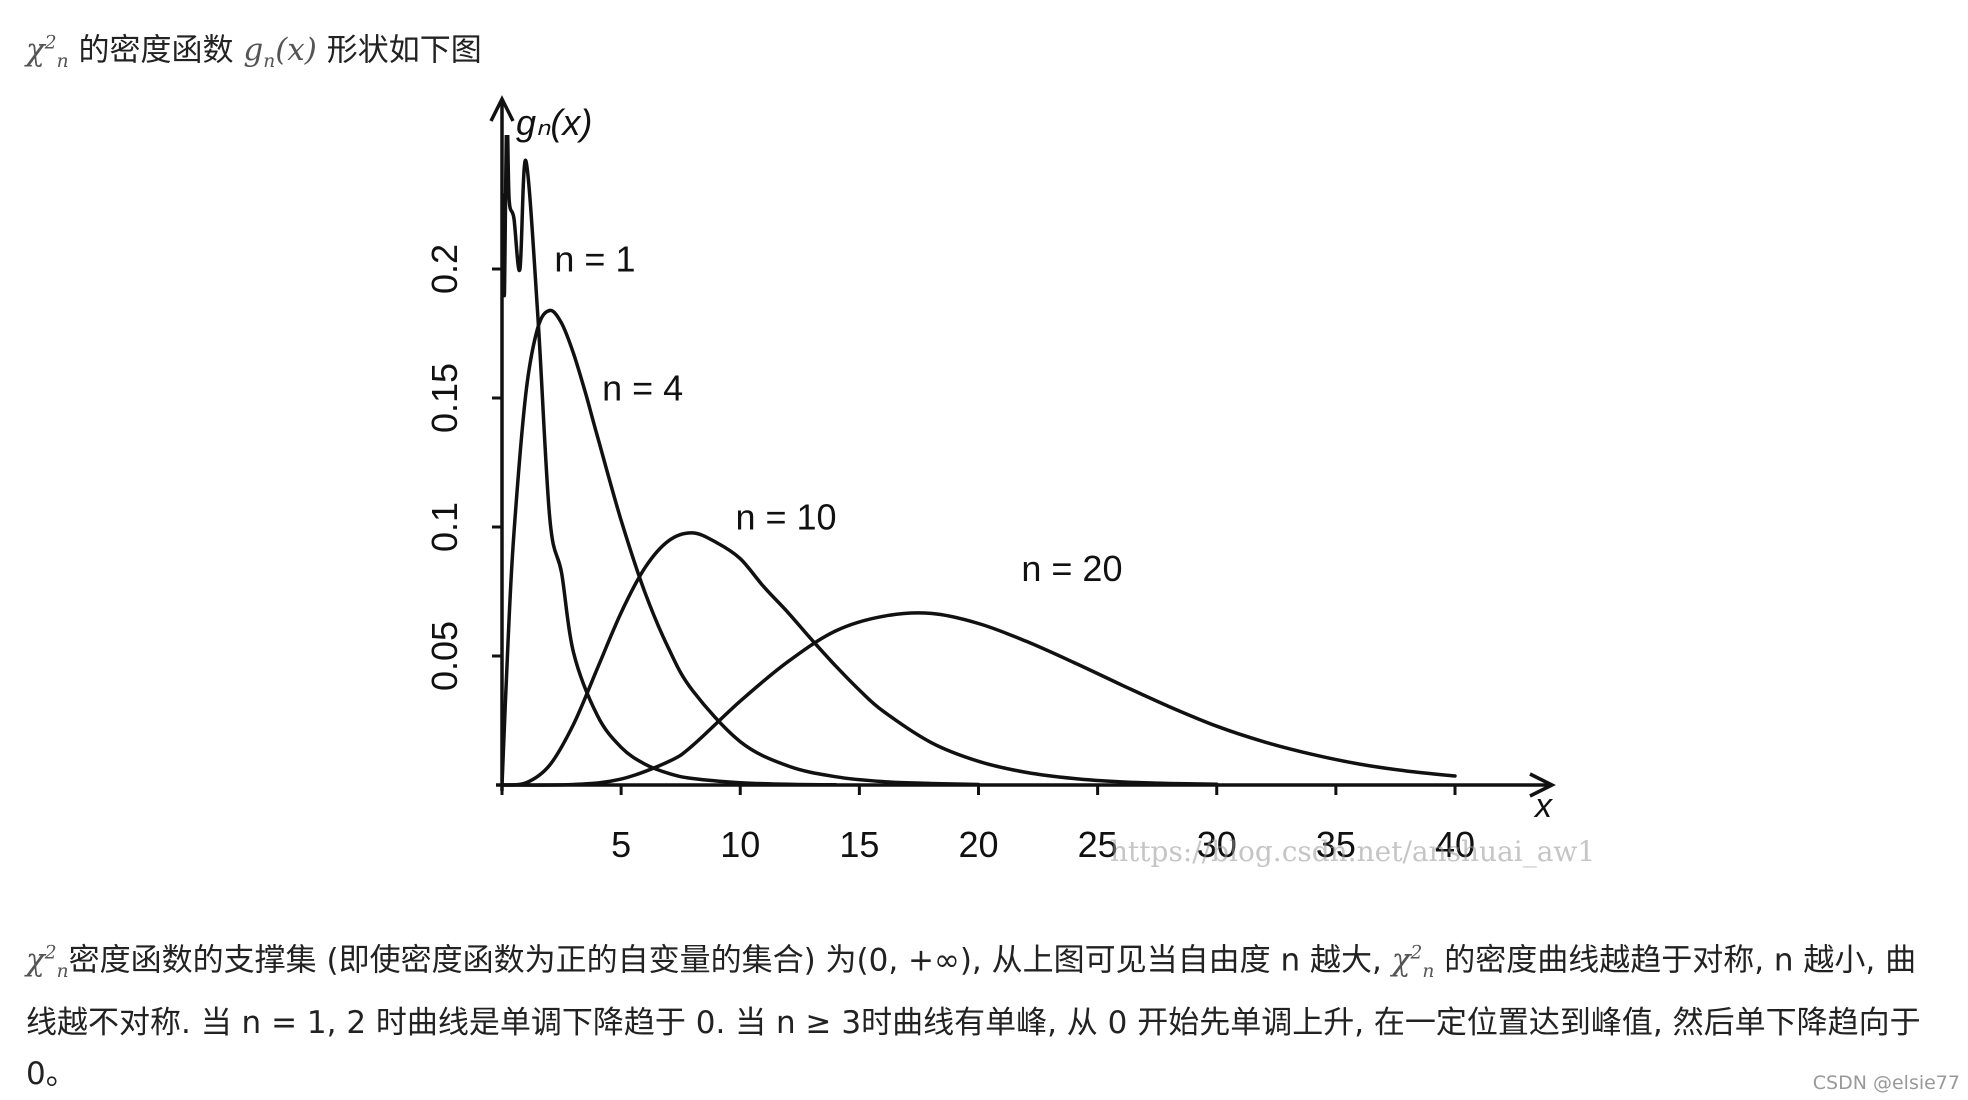 The height and width of the screenshot is (1100, 1968). I want to click on watermark-text: https://blog.csdn.net/anshuai_aw1, so click(1353, 851).